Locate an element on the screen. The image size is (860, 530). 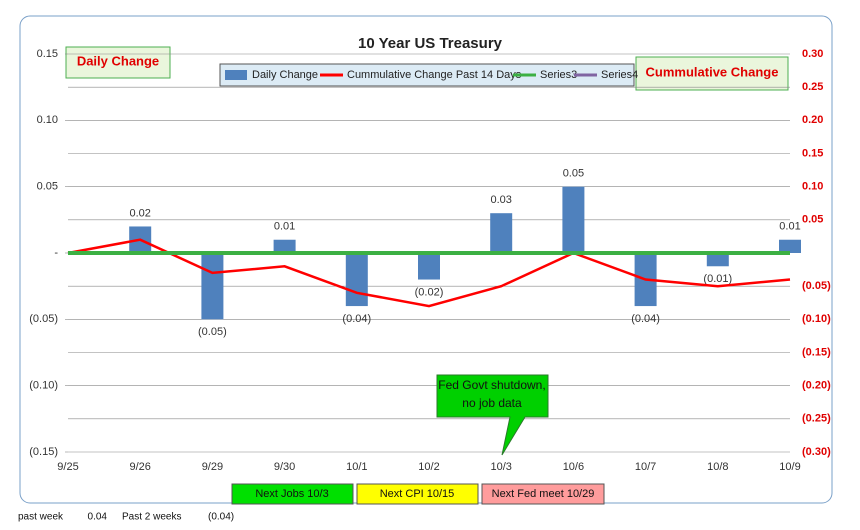
event-label: Next CPI 10/15 is located at coordinates (417, 494).